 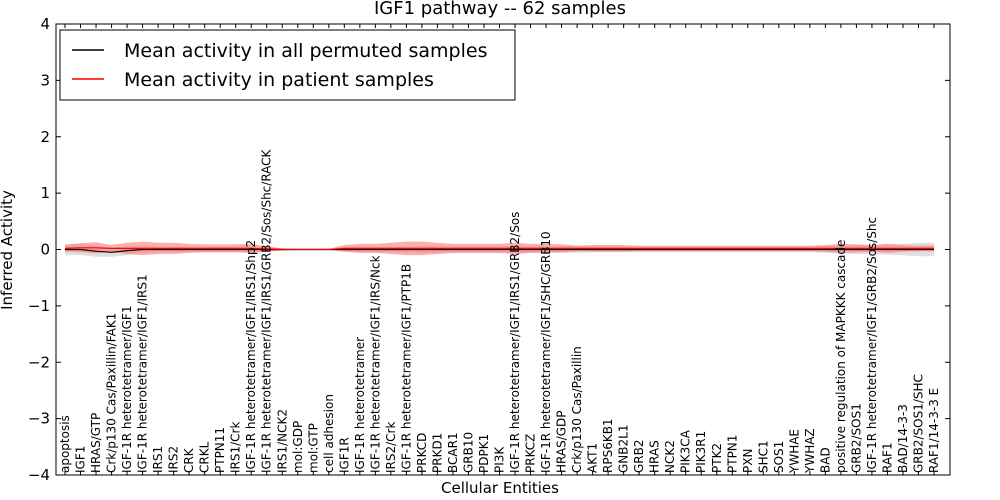 What do you see at coordinates (298, 447) in the screenshot?
I see `x-tick-label: mol:GDP` at bounding box center [298, 447].